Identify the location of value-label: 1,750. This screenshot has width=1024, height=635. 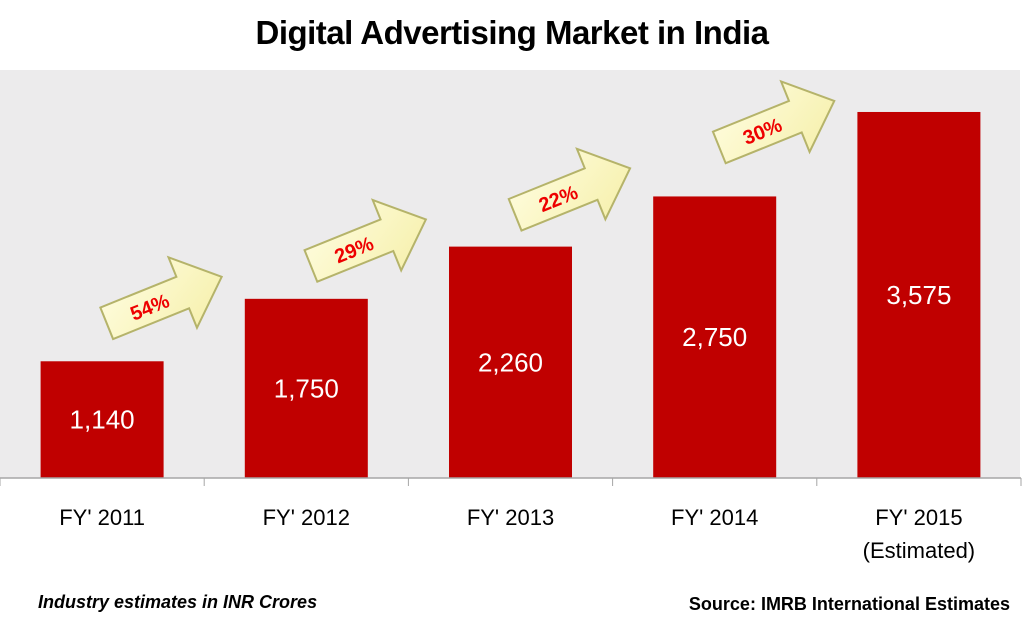
(306, 388).